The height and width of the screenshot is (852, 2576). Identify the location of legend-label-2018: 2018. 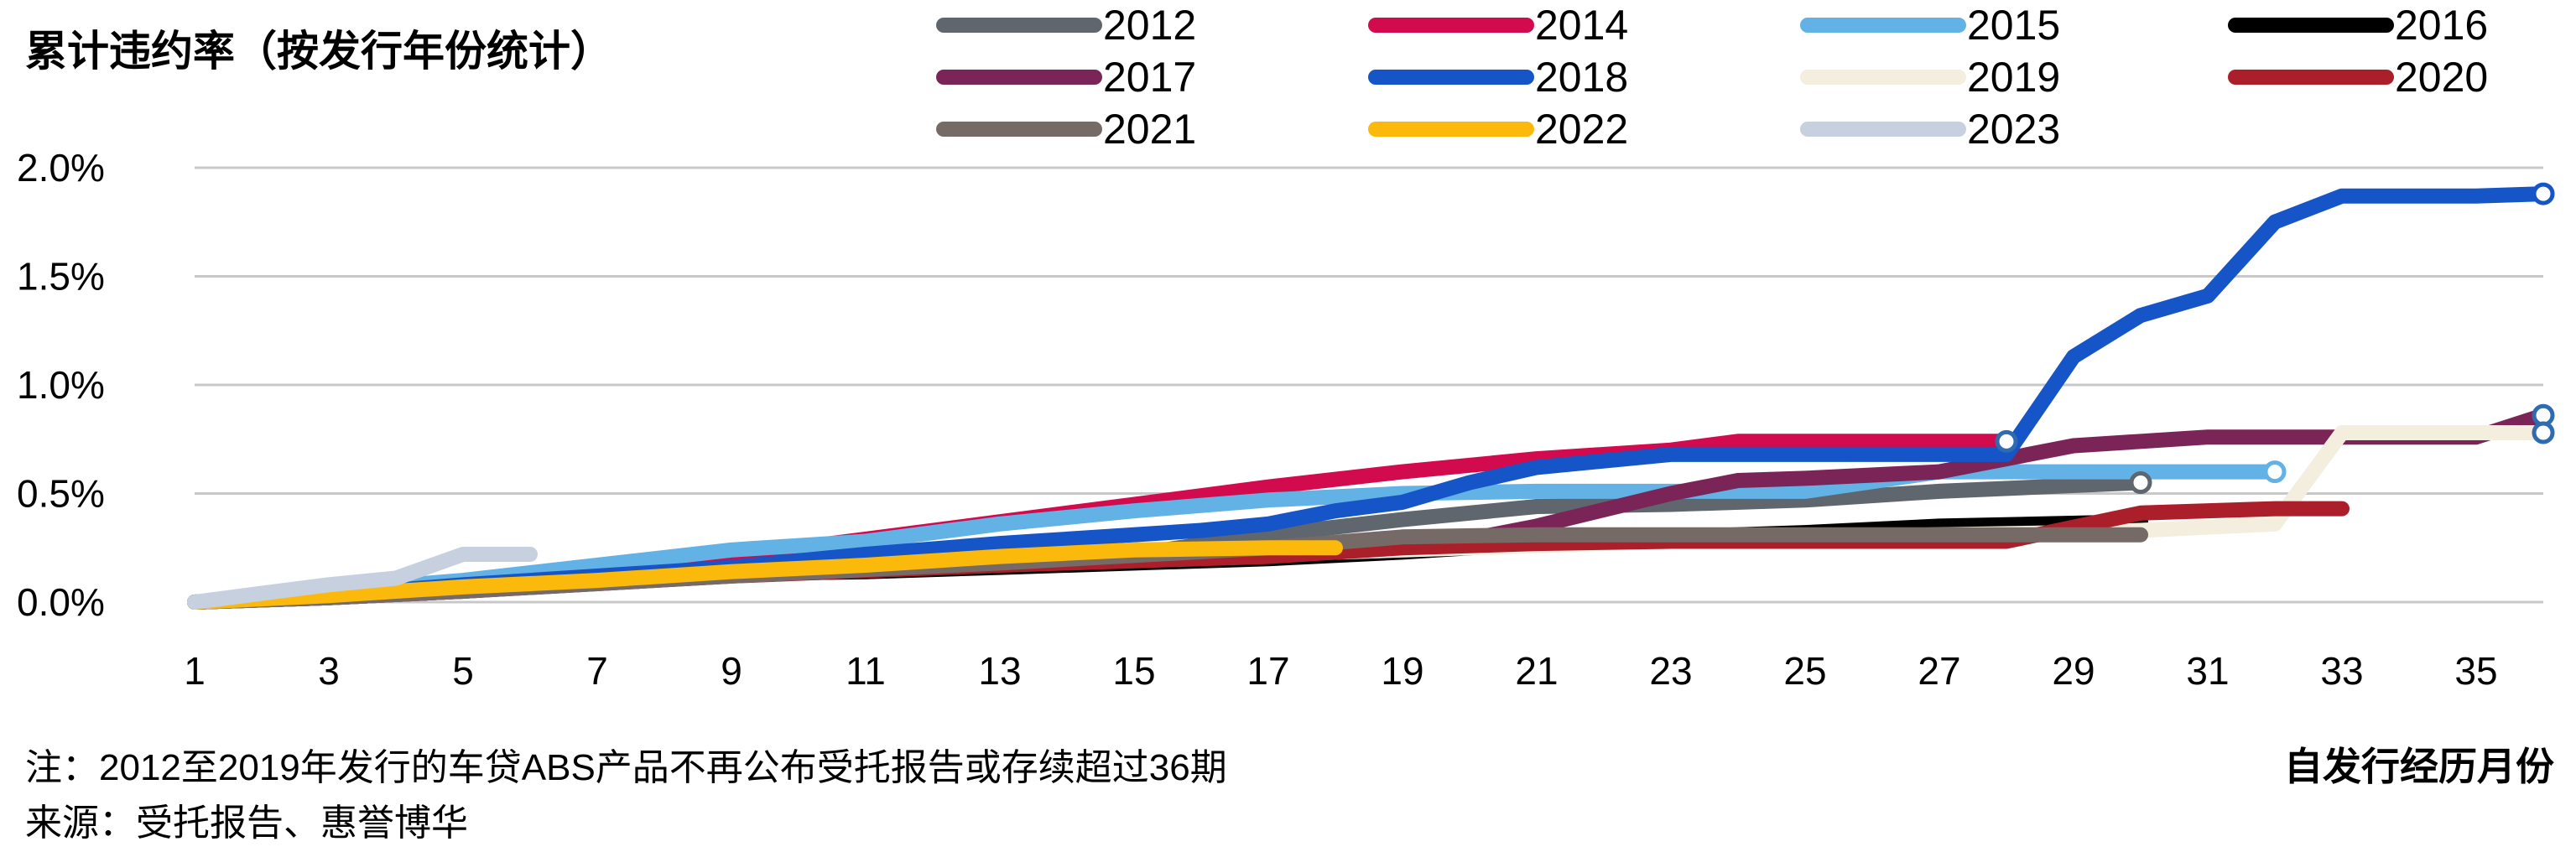
(1581, 77).